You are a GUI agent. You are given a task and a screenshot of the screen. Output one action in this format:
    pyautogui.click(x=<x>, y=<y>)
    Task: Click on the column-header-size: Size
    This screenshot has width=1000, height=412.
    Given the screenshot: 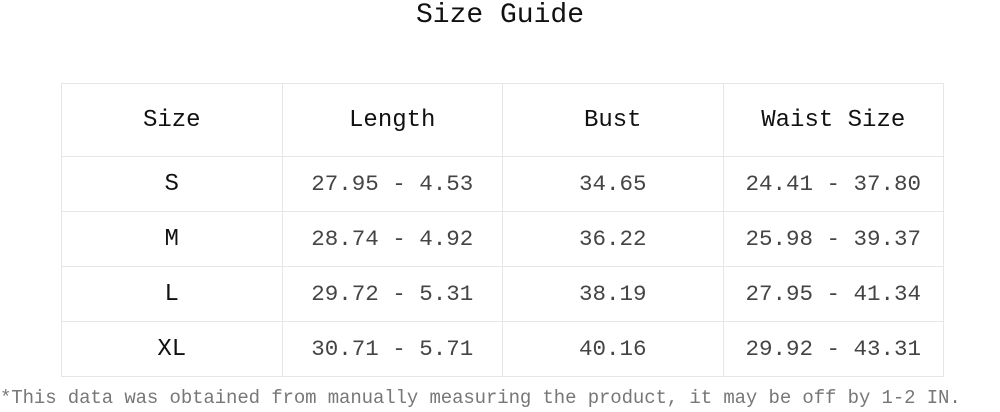 What is the action you would take?
    pyautogui.click(x=172, y=120)
    